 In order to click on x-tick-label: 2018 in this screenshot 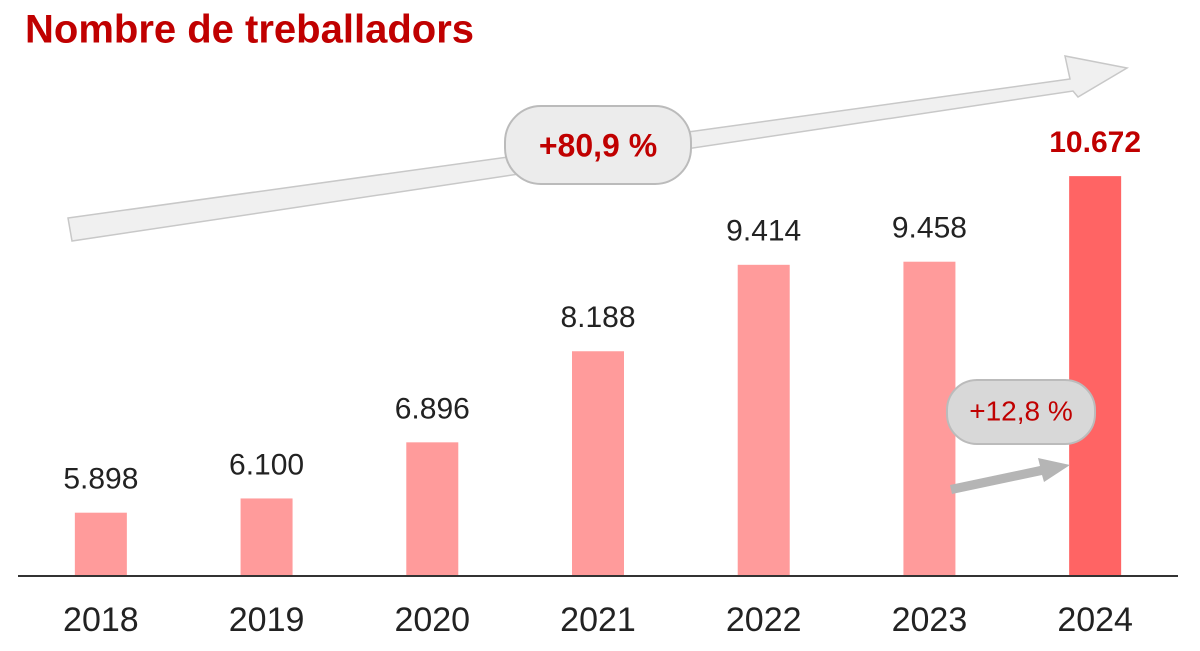, I will do `click(101, 620)`.